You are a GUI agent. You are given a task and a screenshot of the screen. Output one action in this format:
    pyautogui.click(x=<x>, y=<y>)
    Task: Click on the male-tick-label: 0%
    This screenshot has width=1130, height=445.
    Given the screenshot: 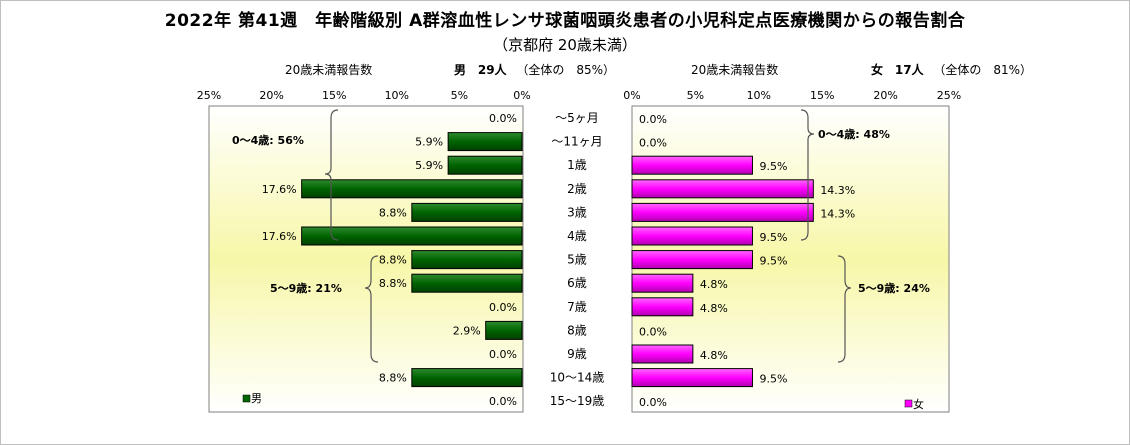 What is the action you would take?
    pyautogui.click(x=521, y=95)
    